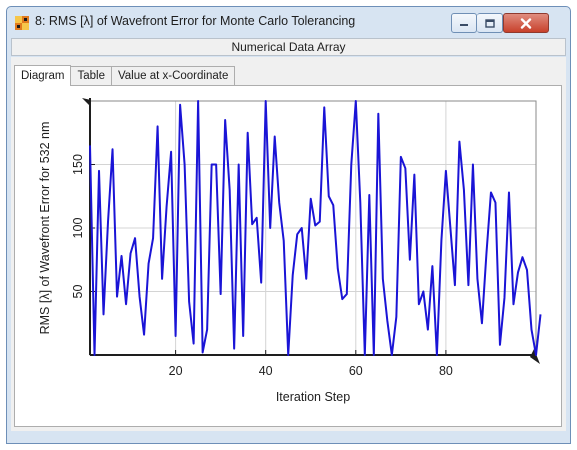 This screenshot has width=577, height=450. Describe the element at coordinates (535, 356) in the screenshot. I see `x-axis-arrow` at that location.